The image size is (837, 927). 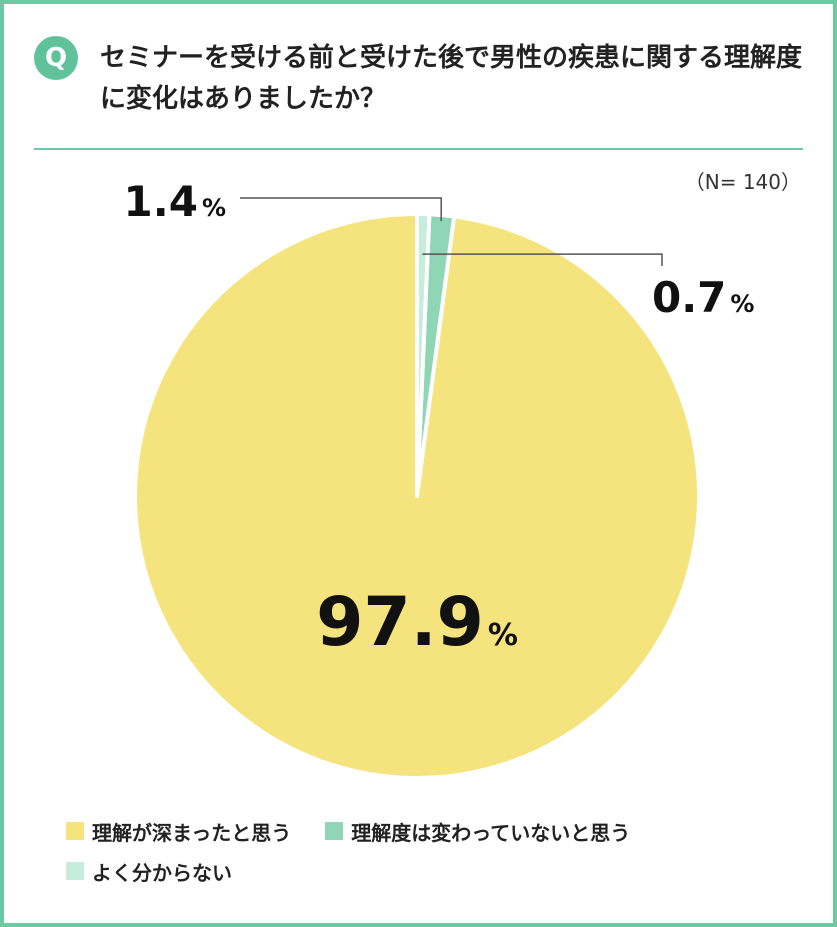 I want to click on data-label-deepened: 97.9%, so click(x=417, y=622).